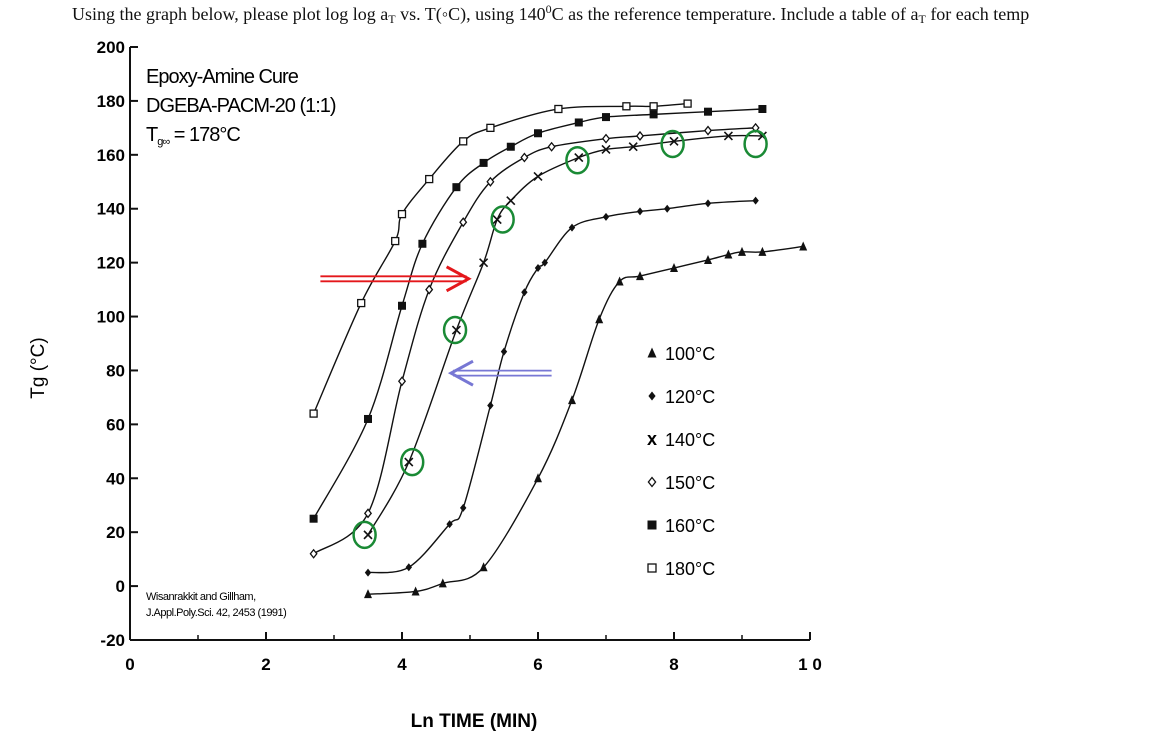 The width and height of the screenshot is (1149, 740). Describe the element at coordinates (396, 279) in the screenshot. I see `arrow-right` at that location.